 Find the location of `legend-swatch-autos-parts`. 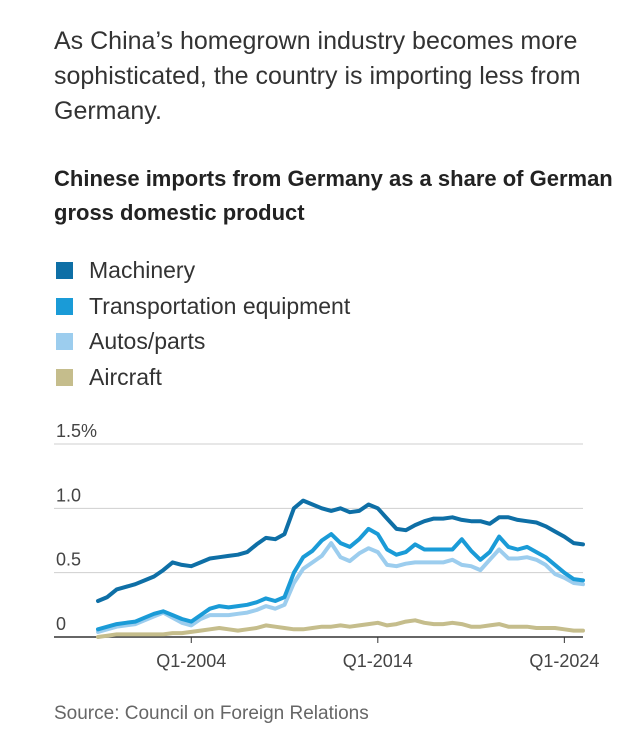

legend-swatch-autos-parts is located at coordinates (64, 342).